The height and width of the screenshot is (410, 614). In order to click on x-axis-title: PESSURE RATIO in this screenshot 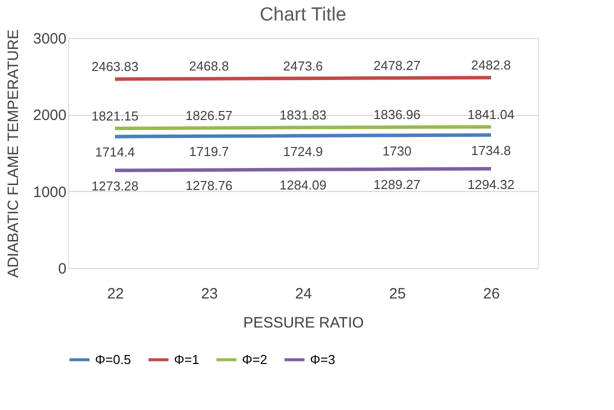, I will do `click(303, 323)`.